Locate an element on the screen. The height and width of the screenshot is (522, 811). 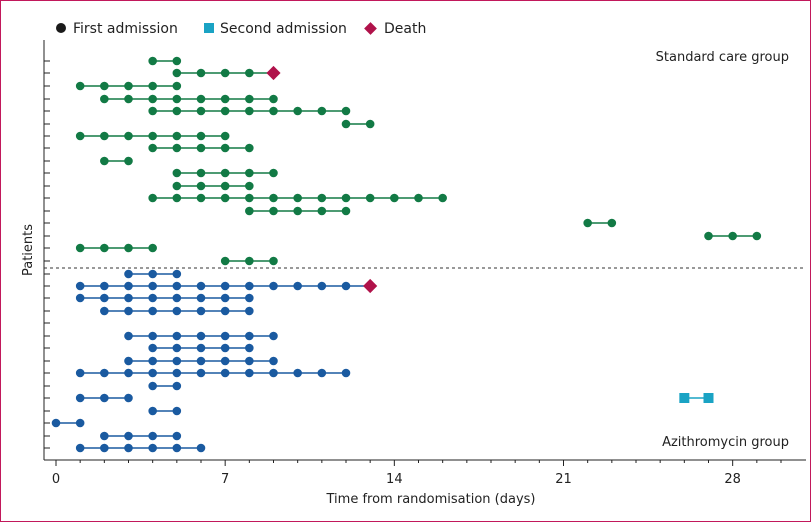
group-label-standard-care: Standard care group is located at coordinates (722, 57).